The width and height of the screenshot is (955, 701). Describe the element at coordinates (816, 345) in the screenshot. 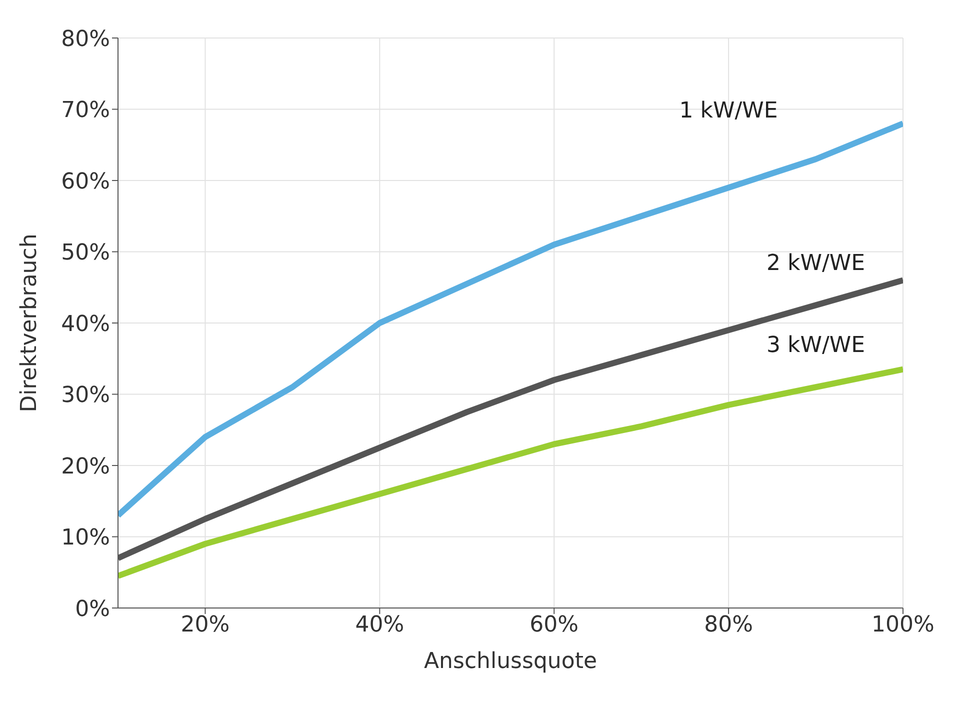

I see `series-label: 3 kW/WE` at that location.